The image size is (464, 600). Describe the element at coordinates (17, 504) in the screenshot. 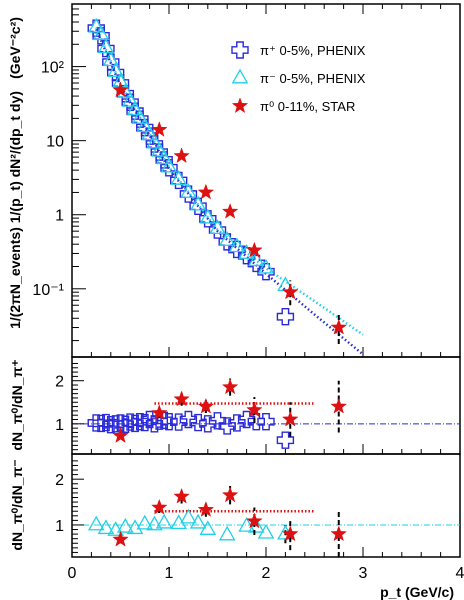

I see `y-axis-label-ratio-pi-minus: dN_π⁰/dN_π⁻` at that location.